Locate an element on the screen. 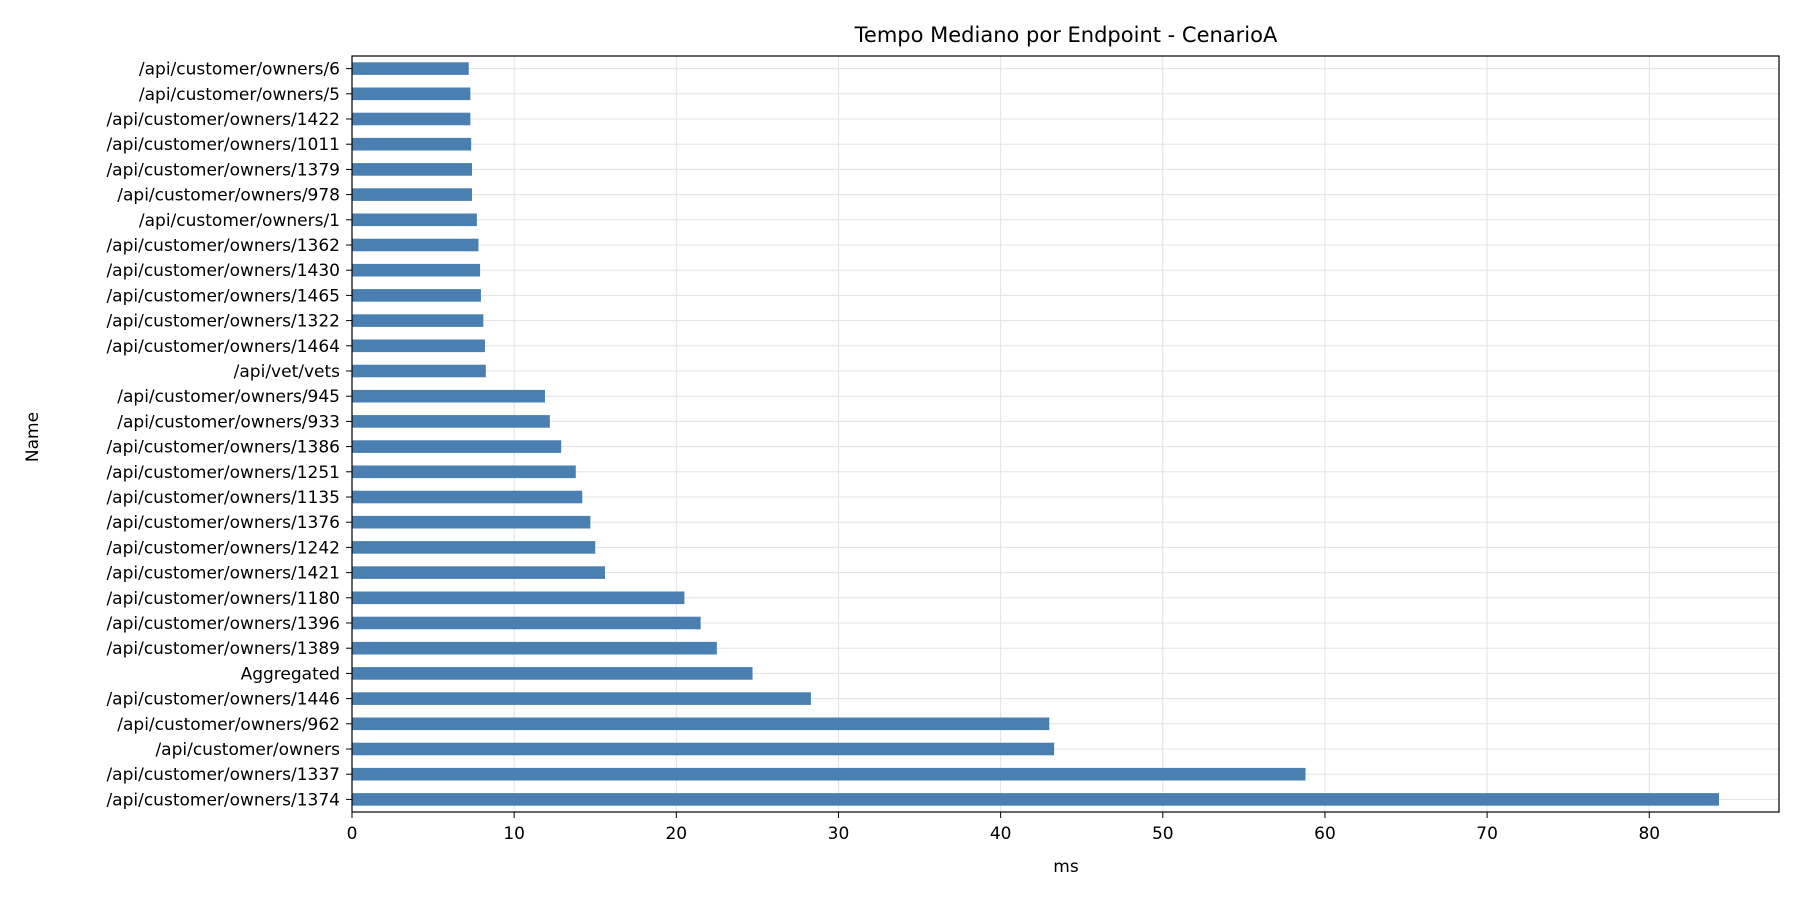 Image resolution: width=1800 pixels, height=900 pixels. x-tick-label: 60 is located at coordinates (1325, 834).